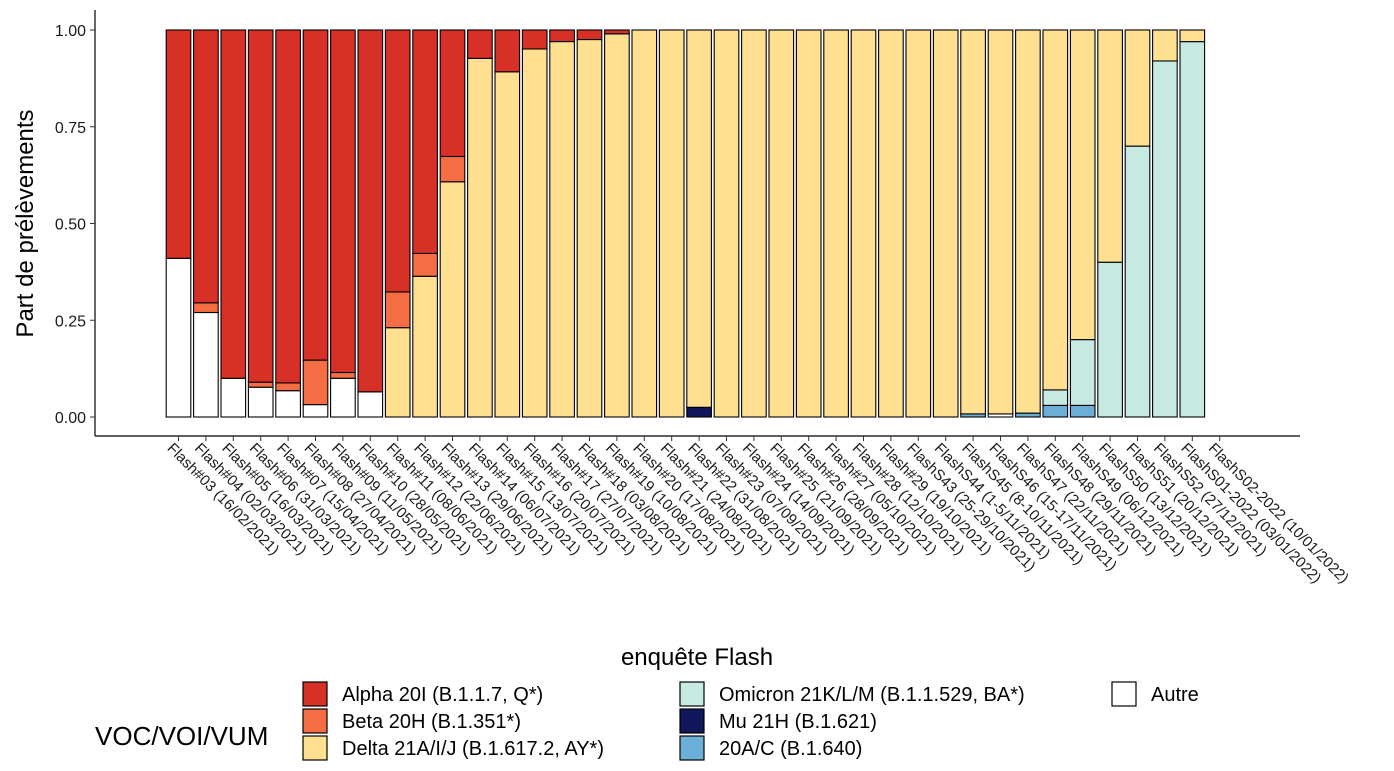 The width and height of the screenshot is (1394, 771). Describe the element at coordinates (1124, 694) in the screenshot. I see `legend-swatch-autre` at that location.